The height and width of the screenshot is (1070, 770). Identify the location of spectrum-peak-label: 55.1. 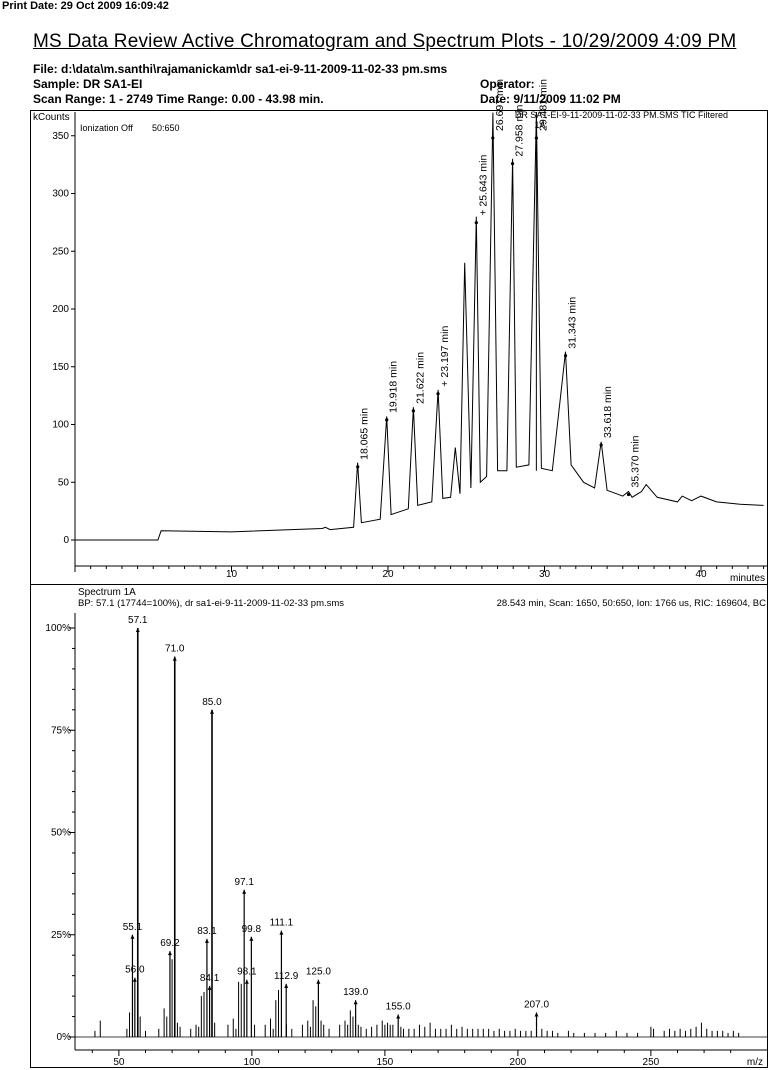
(133, 927).